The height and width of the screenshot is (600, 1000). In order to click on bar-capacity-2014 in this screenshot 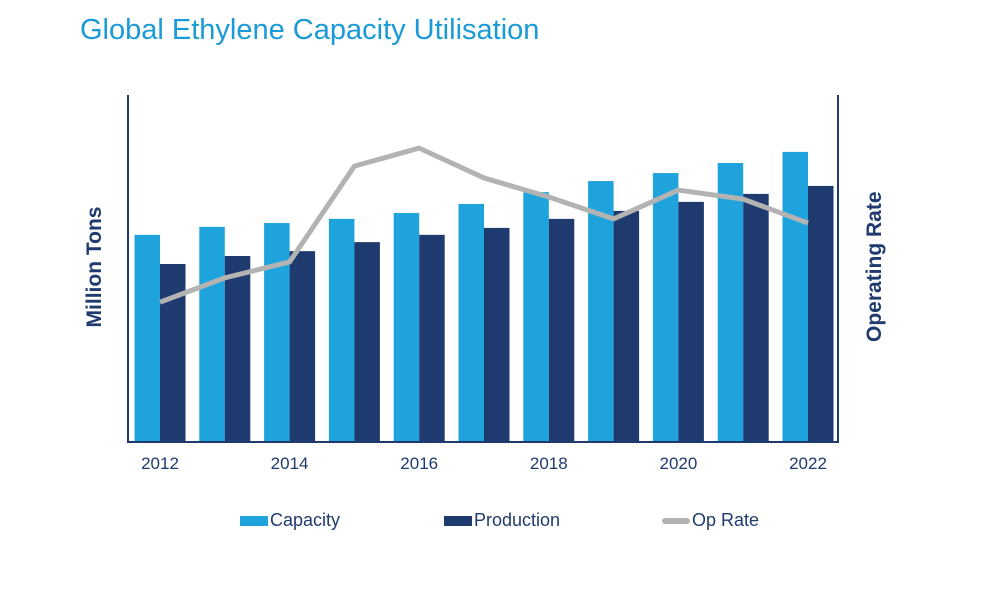, I will do `click(277, 332)`.